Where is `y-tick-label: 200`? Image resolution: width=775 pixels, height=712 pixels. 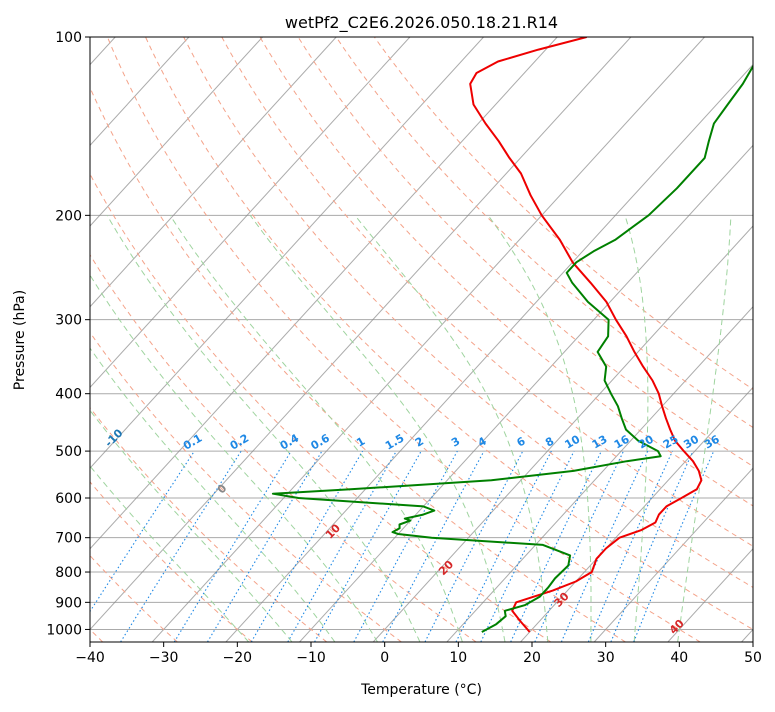 y-tick-label: 200 is located at coordinates (68, 216).